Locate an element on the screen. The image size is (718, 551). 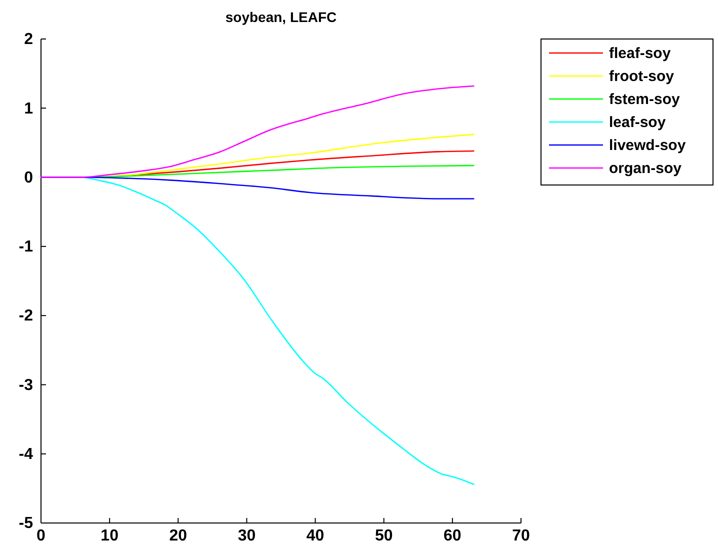
x-tick-label: 0 is located at coordinates (41, 535).